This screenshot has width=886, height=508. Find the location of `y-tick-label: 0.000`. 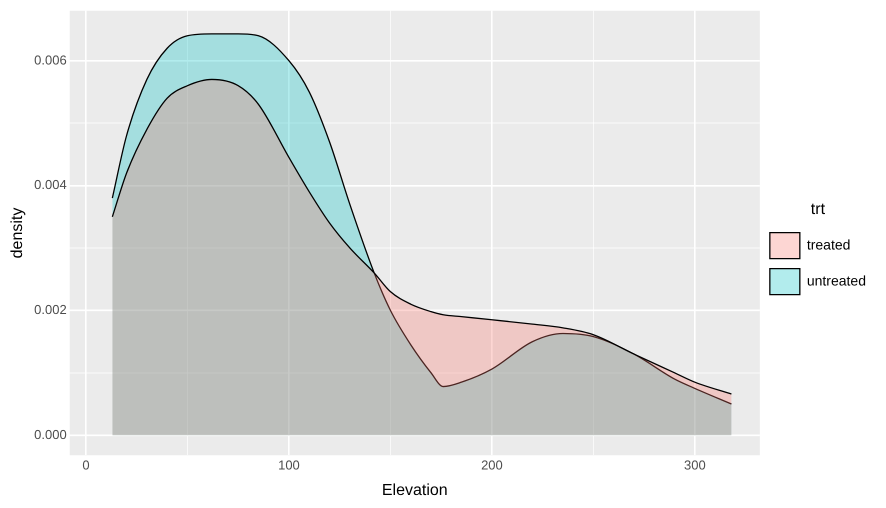

y-tick-label: 0.000 is located at coordinates (50, 434).